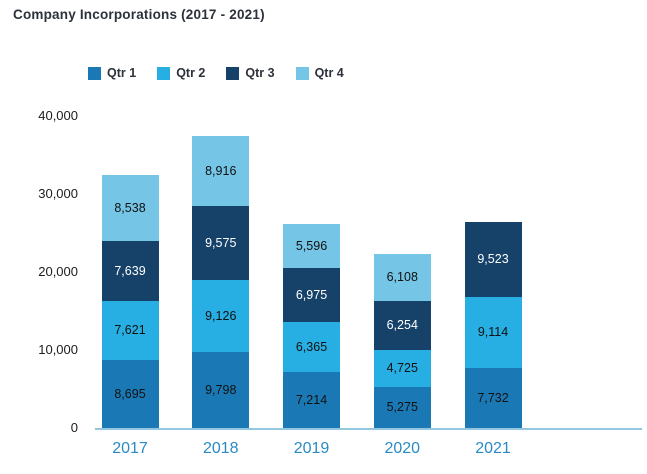 The width and height of the screenshot is (647, 474). I want to click on bar-segment-2020-qtr-1: 5,275, so click(402, 407).